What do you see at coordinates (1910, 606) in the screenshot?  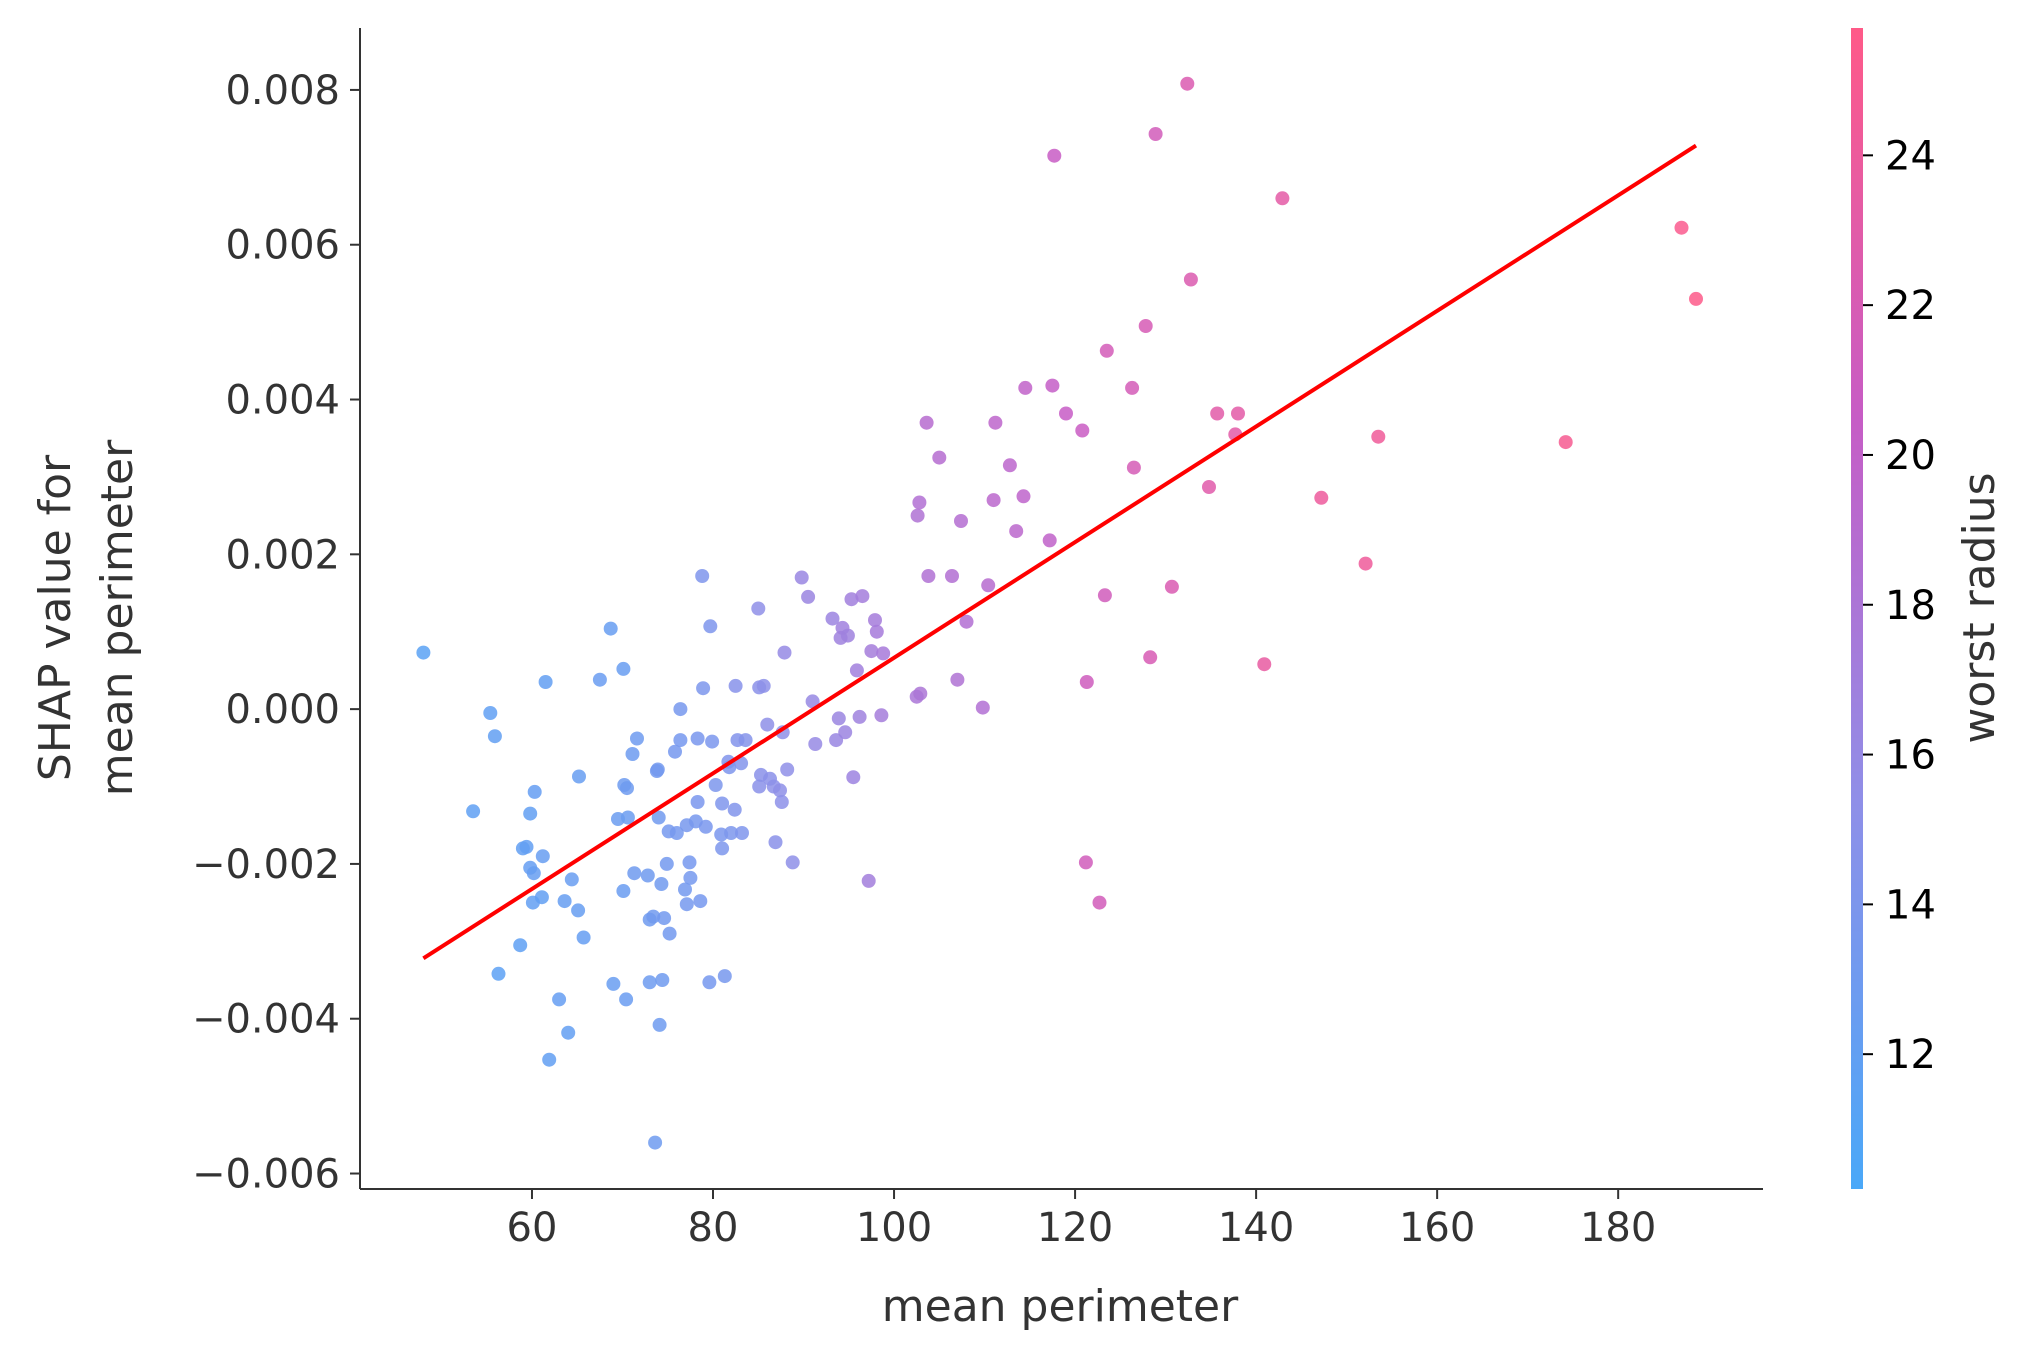 I see `colorbar-tick-label: 18` at bounding box center [1910, 606].